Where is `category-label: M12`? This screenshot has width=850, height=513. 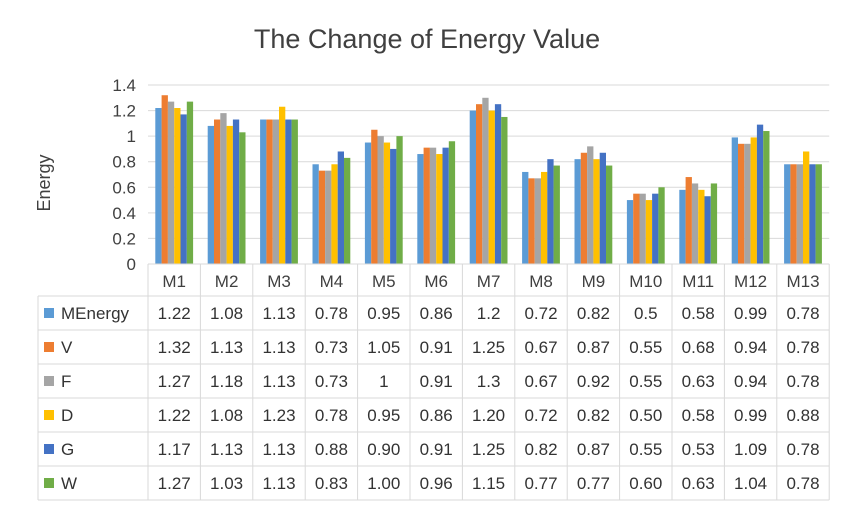 category-label: M12 is located at coordinates (750, 281).